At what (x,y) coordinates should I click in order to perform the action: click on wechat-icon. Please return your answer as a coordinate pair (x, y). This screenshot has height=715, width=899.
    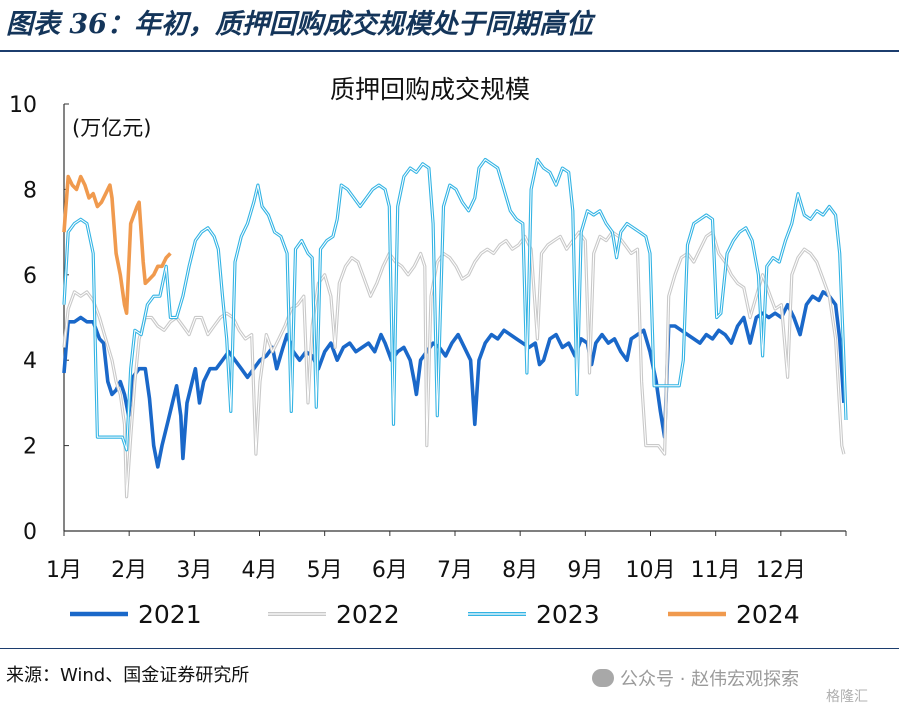
    Looking at the image, I should click on (603, 678).